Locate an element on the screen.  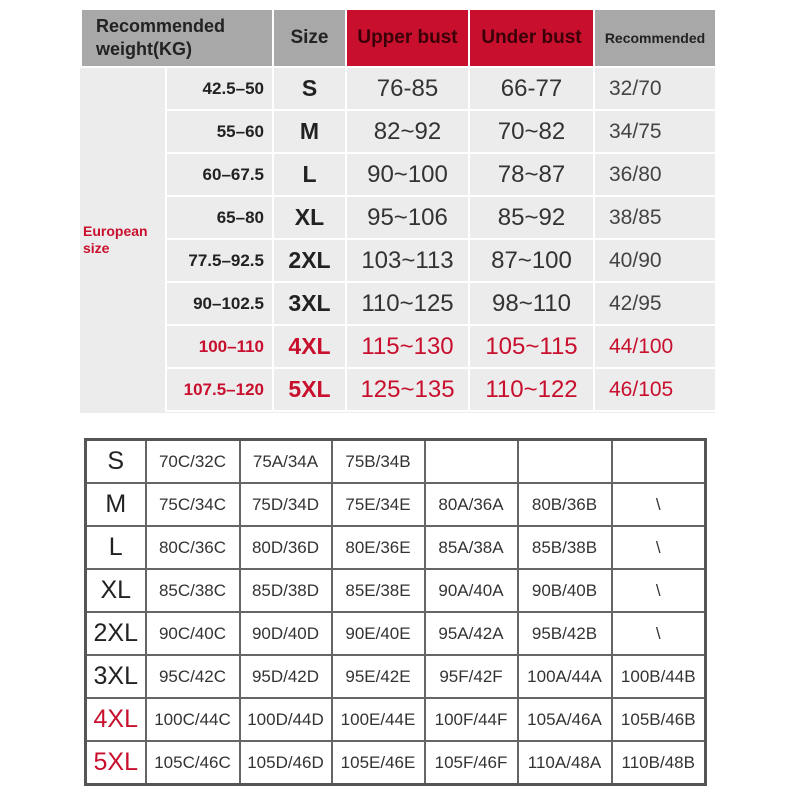
bra-size-cell: 75A/34A is located at coordinates (285, 461).